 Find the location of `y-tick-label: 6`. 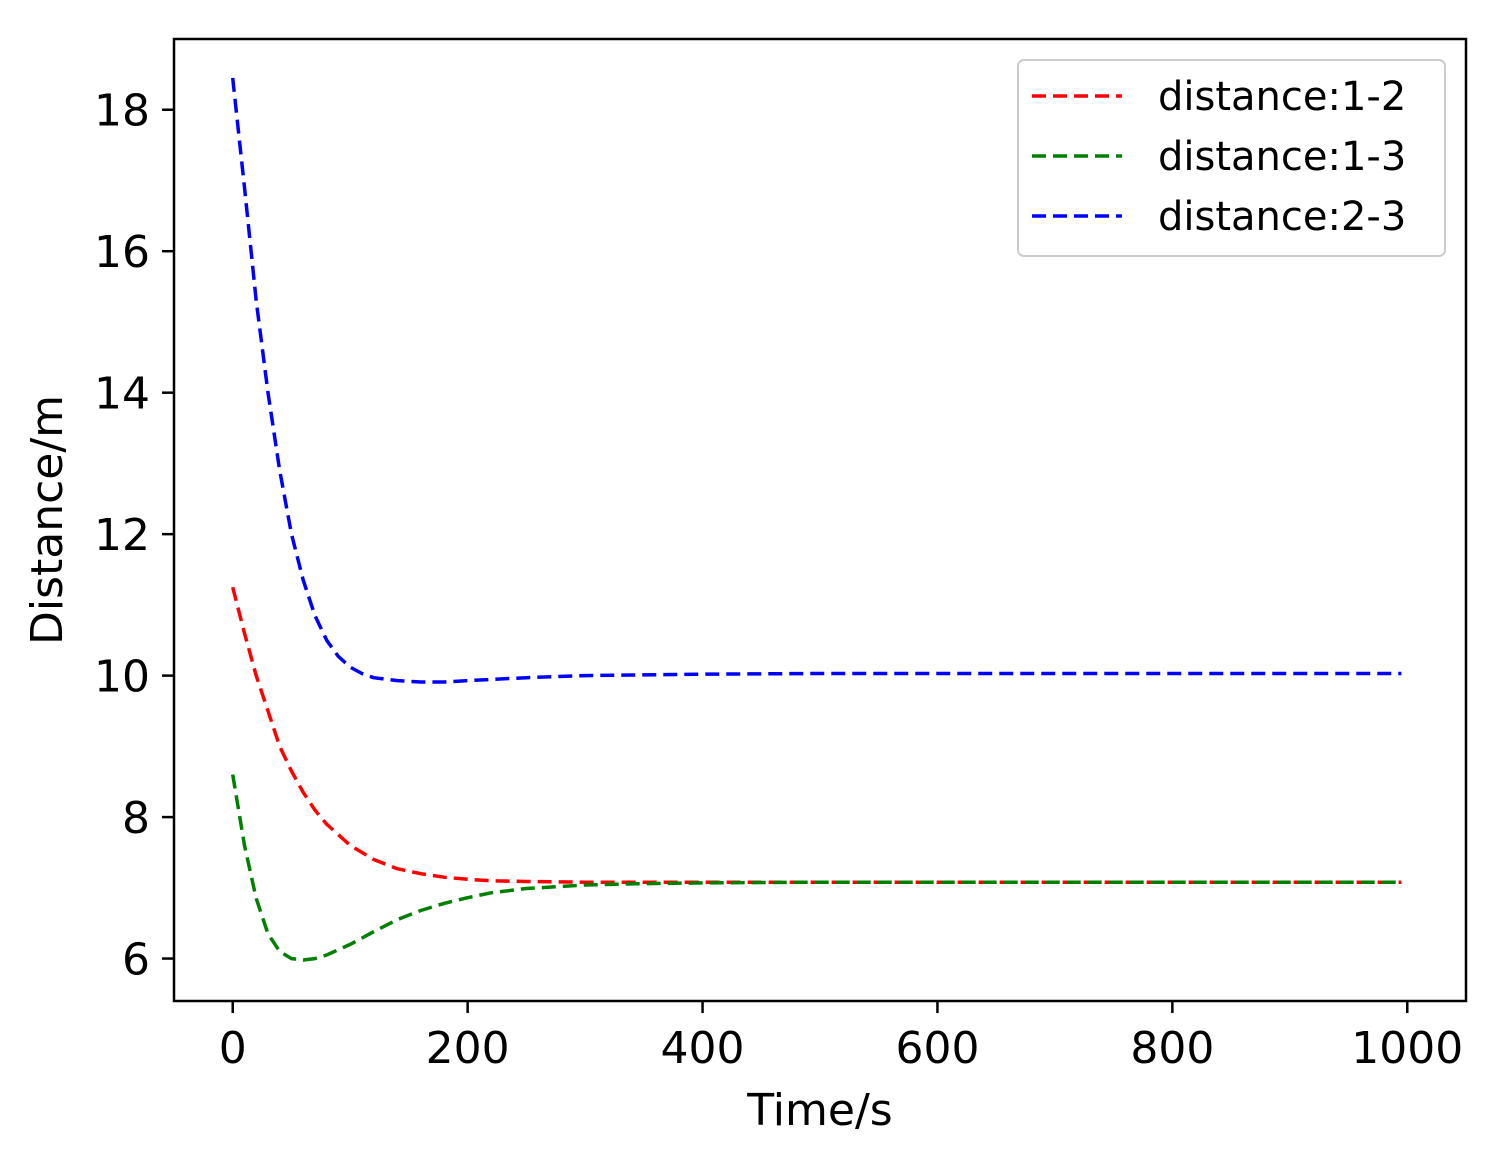

y-tick-label: 6 is located at coordinates (136, 960).